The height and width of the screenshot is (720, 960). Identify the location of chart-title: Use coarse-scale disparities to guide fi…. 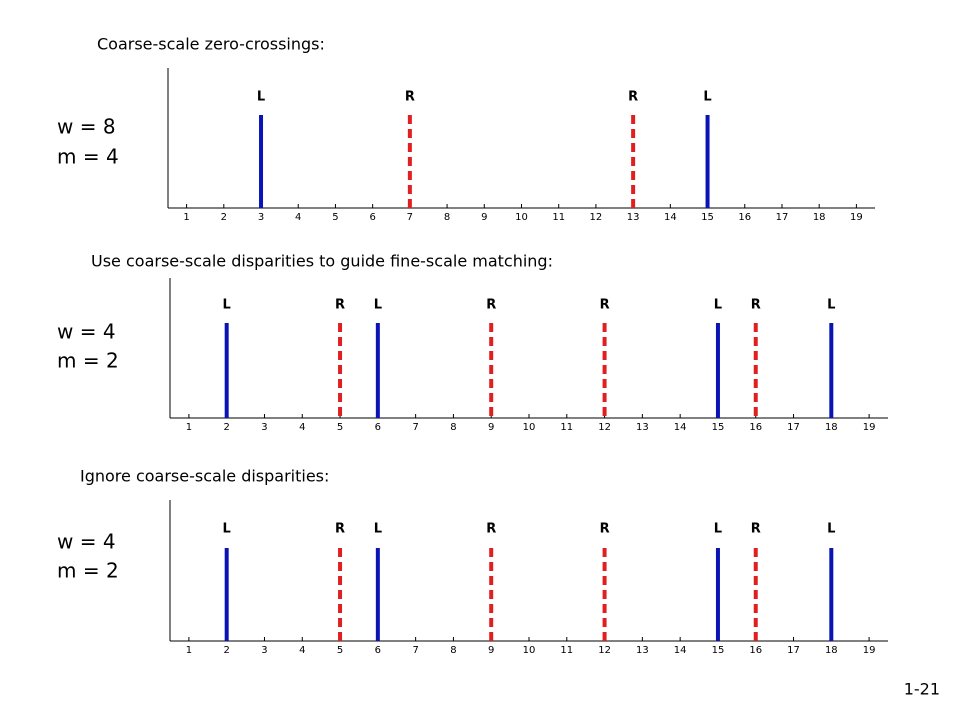
(322, 261).